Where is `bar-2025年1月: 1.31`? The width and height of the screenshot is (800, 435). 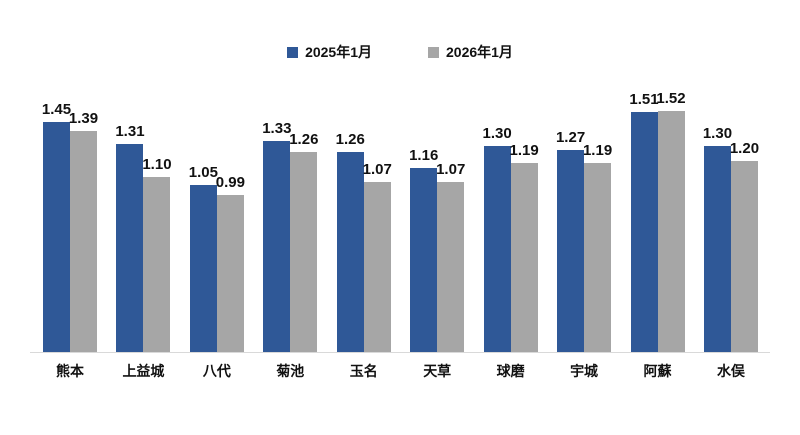 bar-2025年1月: 1.31 is located at coordinates (130, 237).